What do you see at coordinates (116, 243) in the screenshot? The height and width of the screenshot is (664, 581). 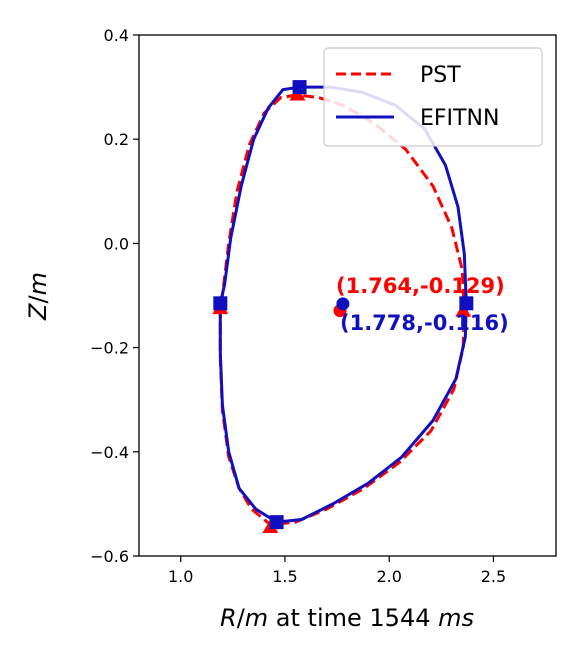 I see `y-tick-label: 0.0` at bounding box center [116, 243].